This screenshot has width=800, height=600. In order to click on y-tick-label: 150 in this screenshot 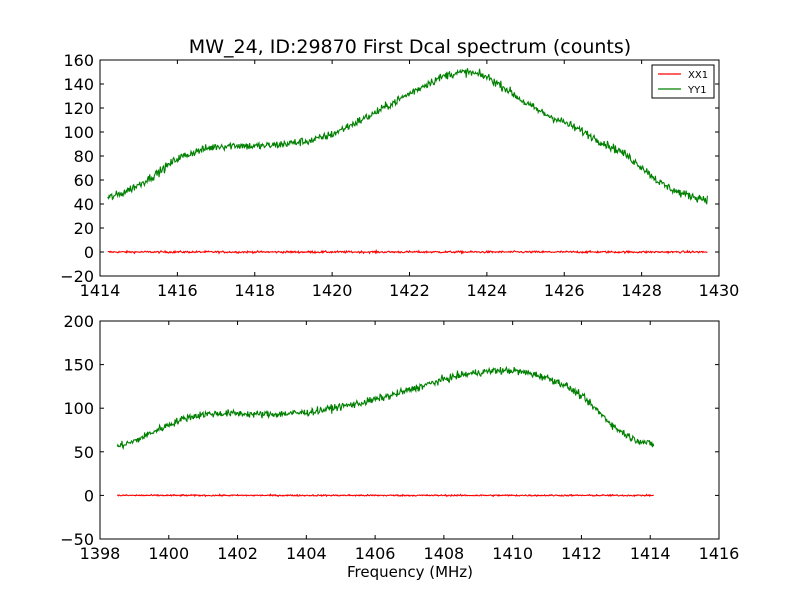, I will do `click(78, 365)`.